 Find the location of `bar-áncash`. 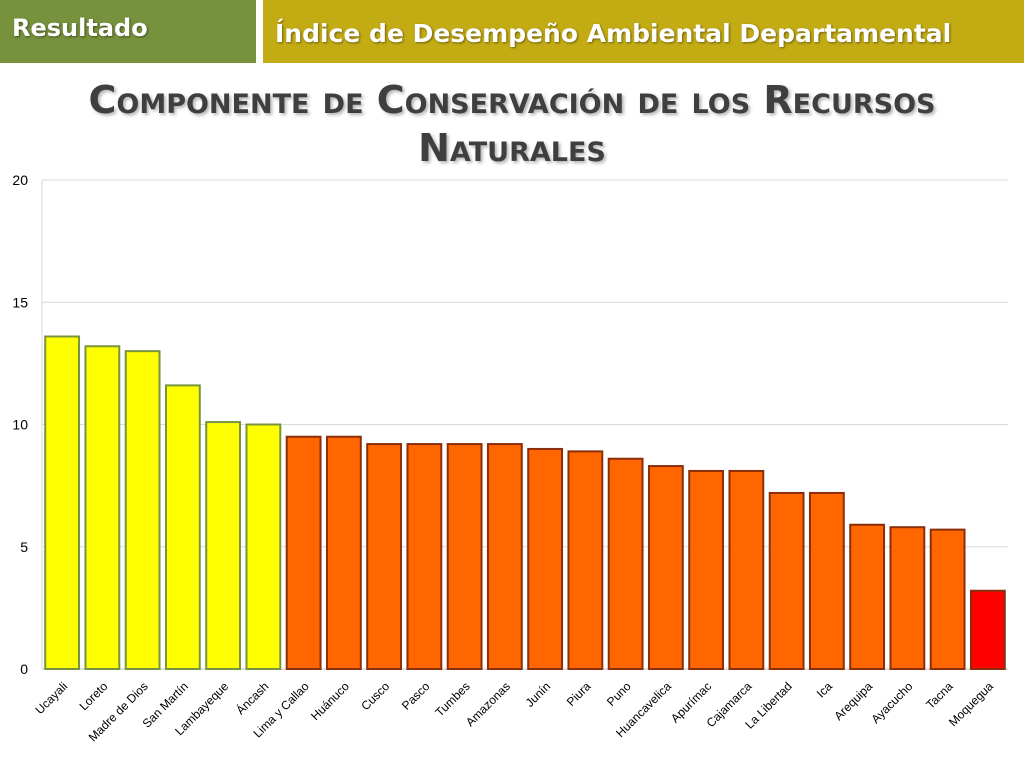

bar-áncash is located at coordinates (263, 546).